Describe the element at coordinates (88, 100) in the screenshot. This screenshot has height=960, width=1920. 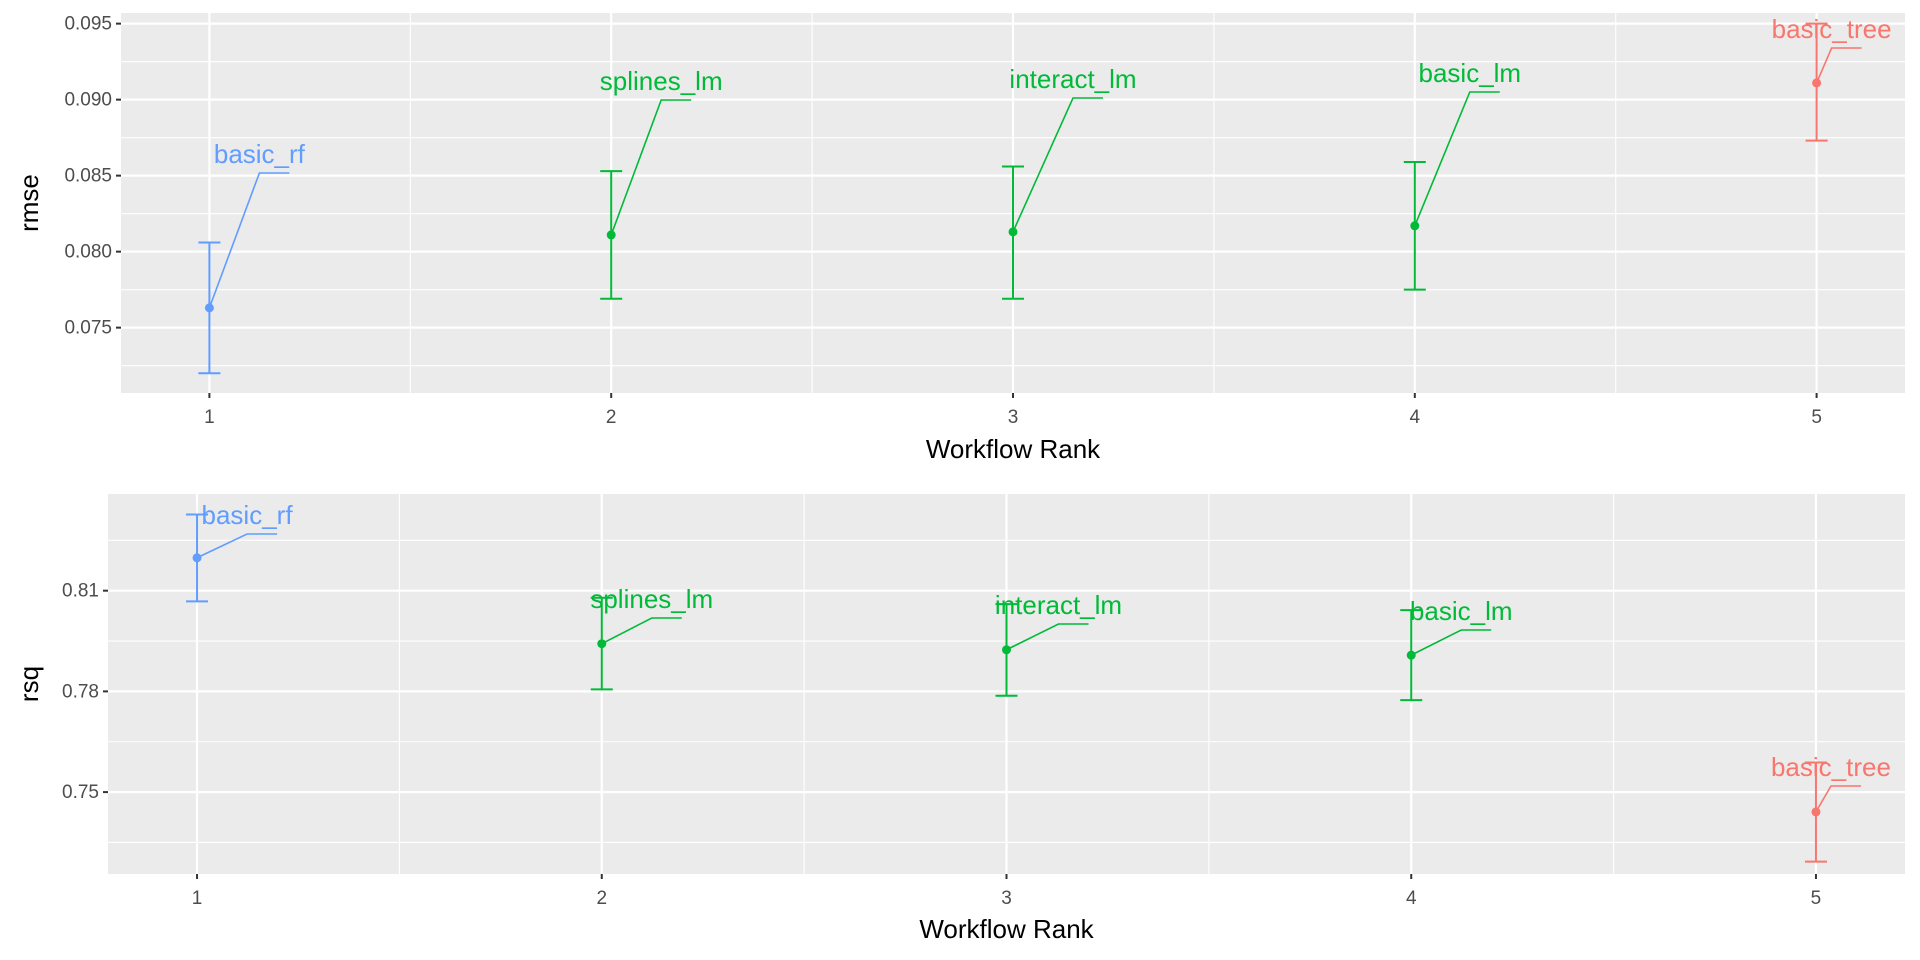
I see `y-tick-label: 0.090` at that location.